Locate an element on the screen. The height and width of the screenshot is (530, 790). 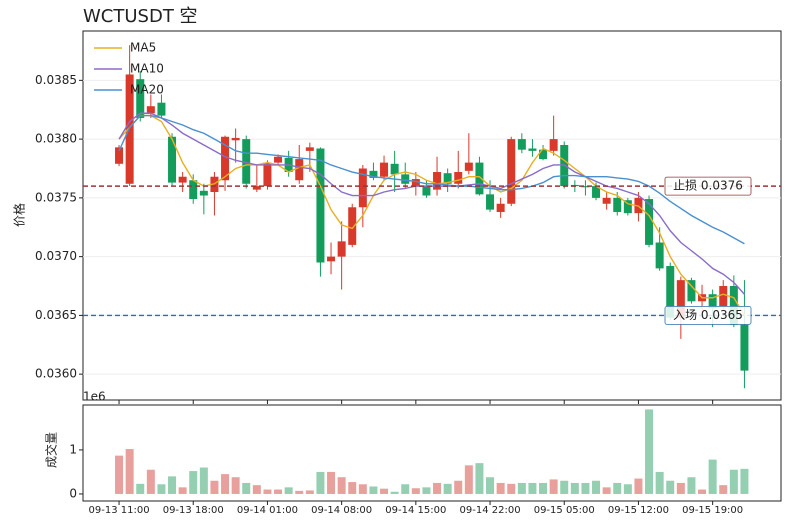
y-tick-label: 1 is located at coordinates (73, 449).